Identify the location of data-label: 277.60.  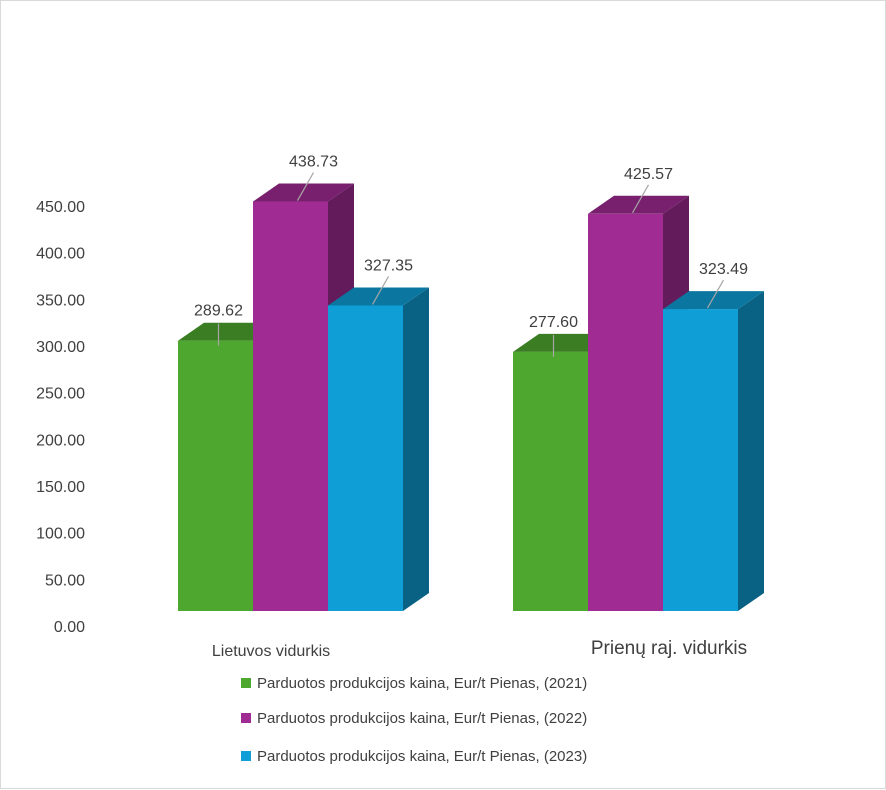
(553, 322).